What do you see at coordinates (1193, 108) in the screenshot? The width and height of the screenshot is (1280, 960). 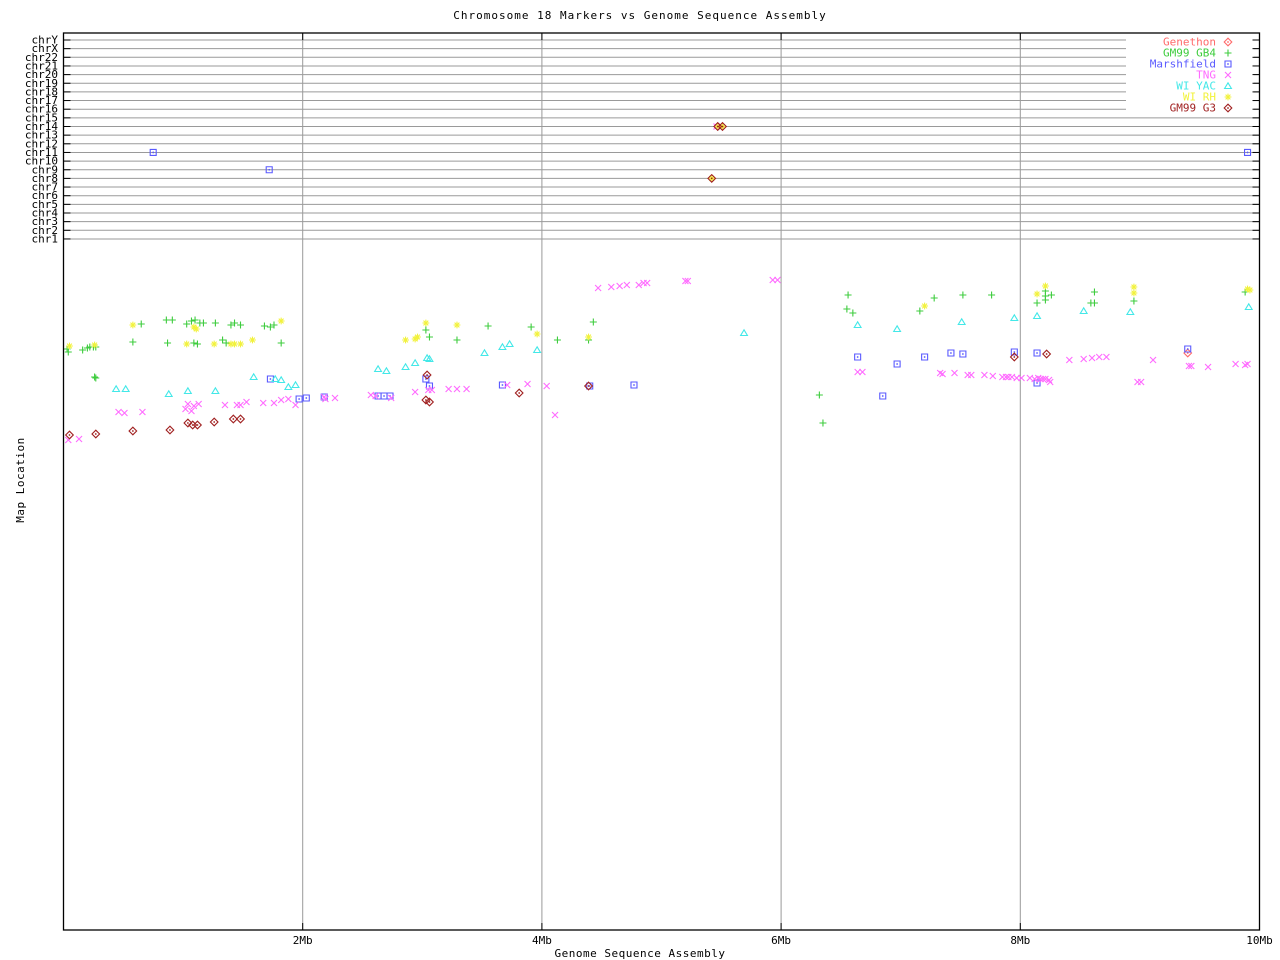 I see `legend-label: GM99 G3` at bounding box center [1193, 108].